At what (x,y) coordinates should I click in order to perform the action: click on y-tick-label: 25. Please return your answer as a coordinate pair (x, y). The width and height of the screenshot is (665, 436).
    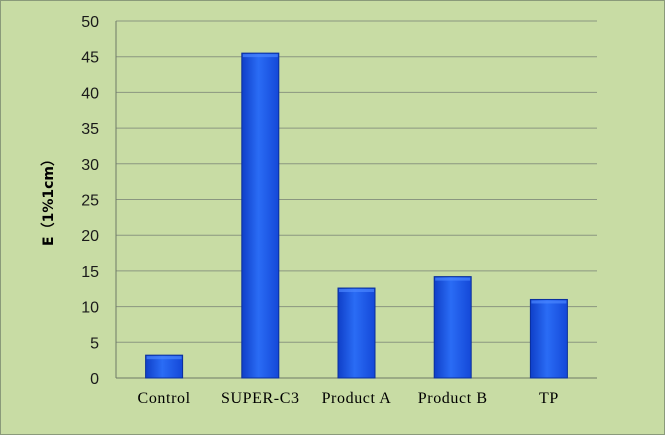
    Looking at the image, I should click on (90, 201).